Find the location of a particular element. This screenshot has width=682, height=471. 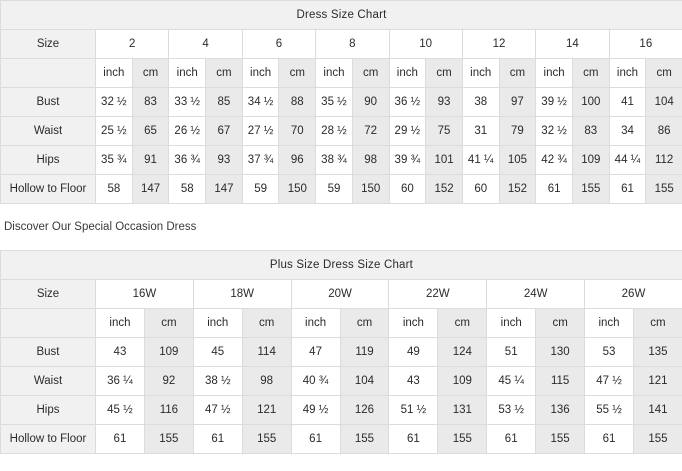

value-cell-inch: 35 ½ is located at coordinates (334, 102).